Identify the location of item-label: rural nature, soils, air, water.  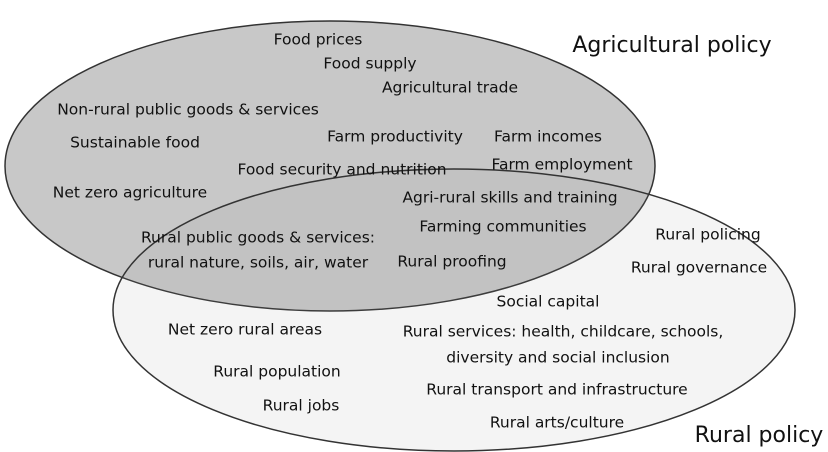
(258, 263).